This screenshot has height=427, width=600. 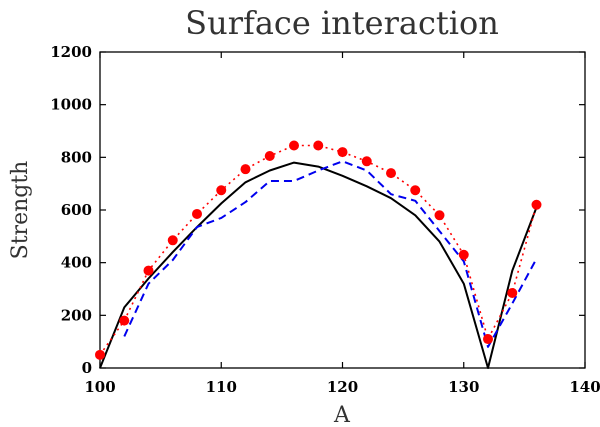 I want to click on chart-title: Surface interaction, so click(x=342, y=23).